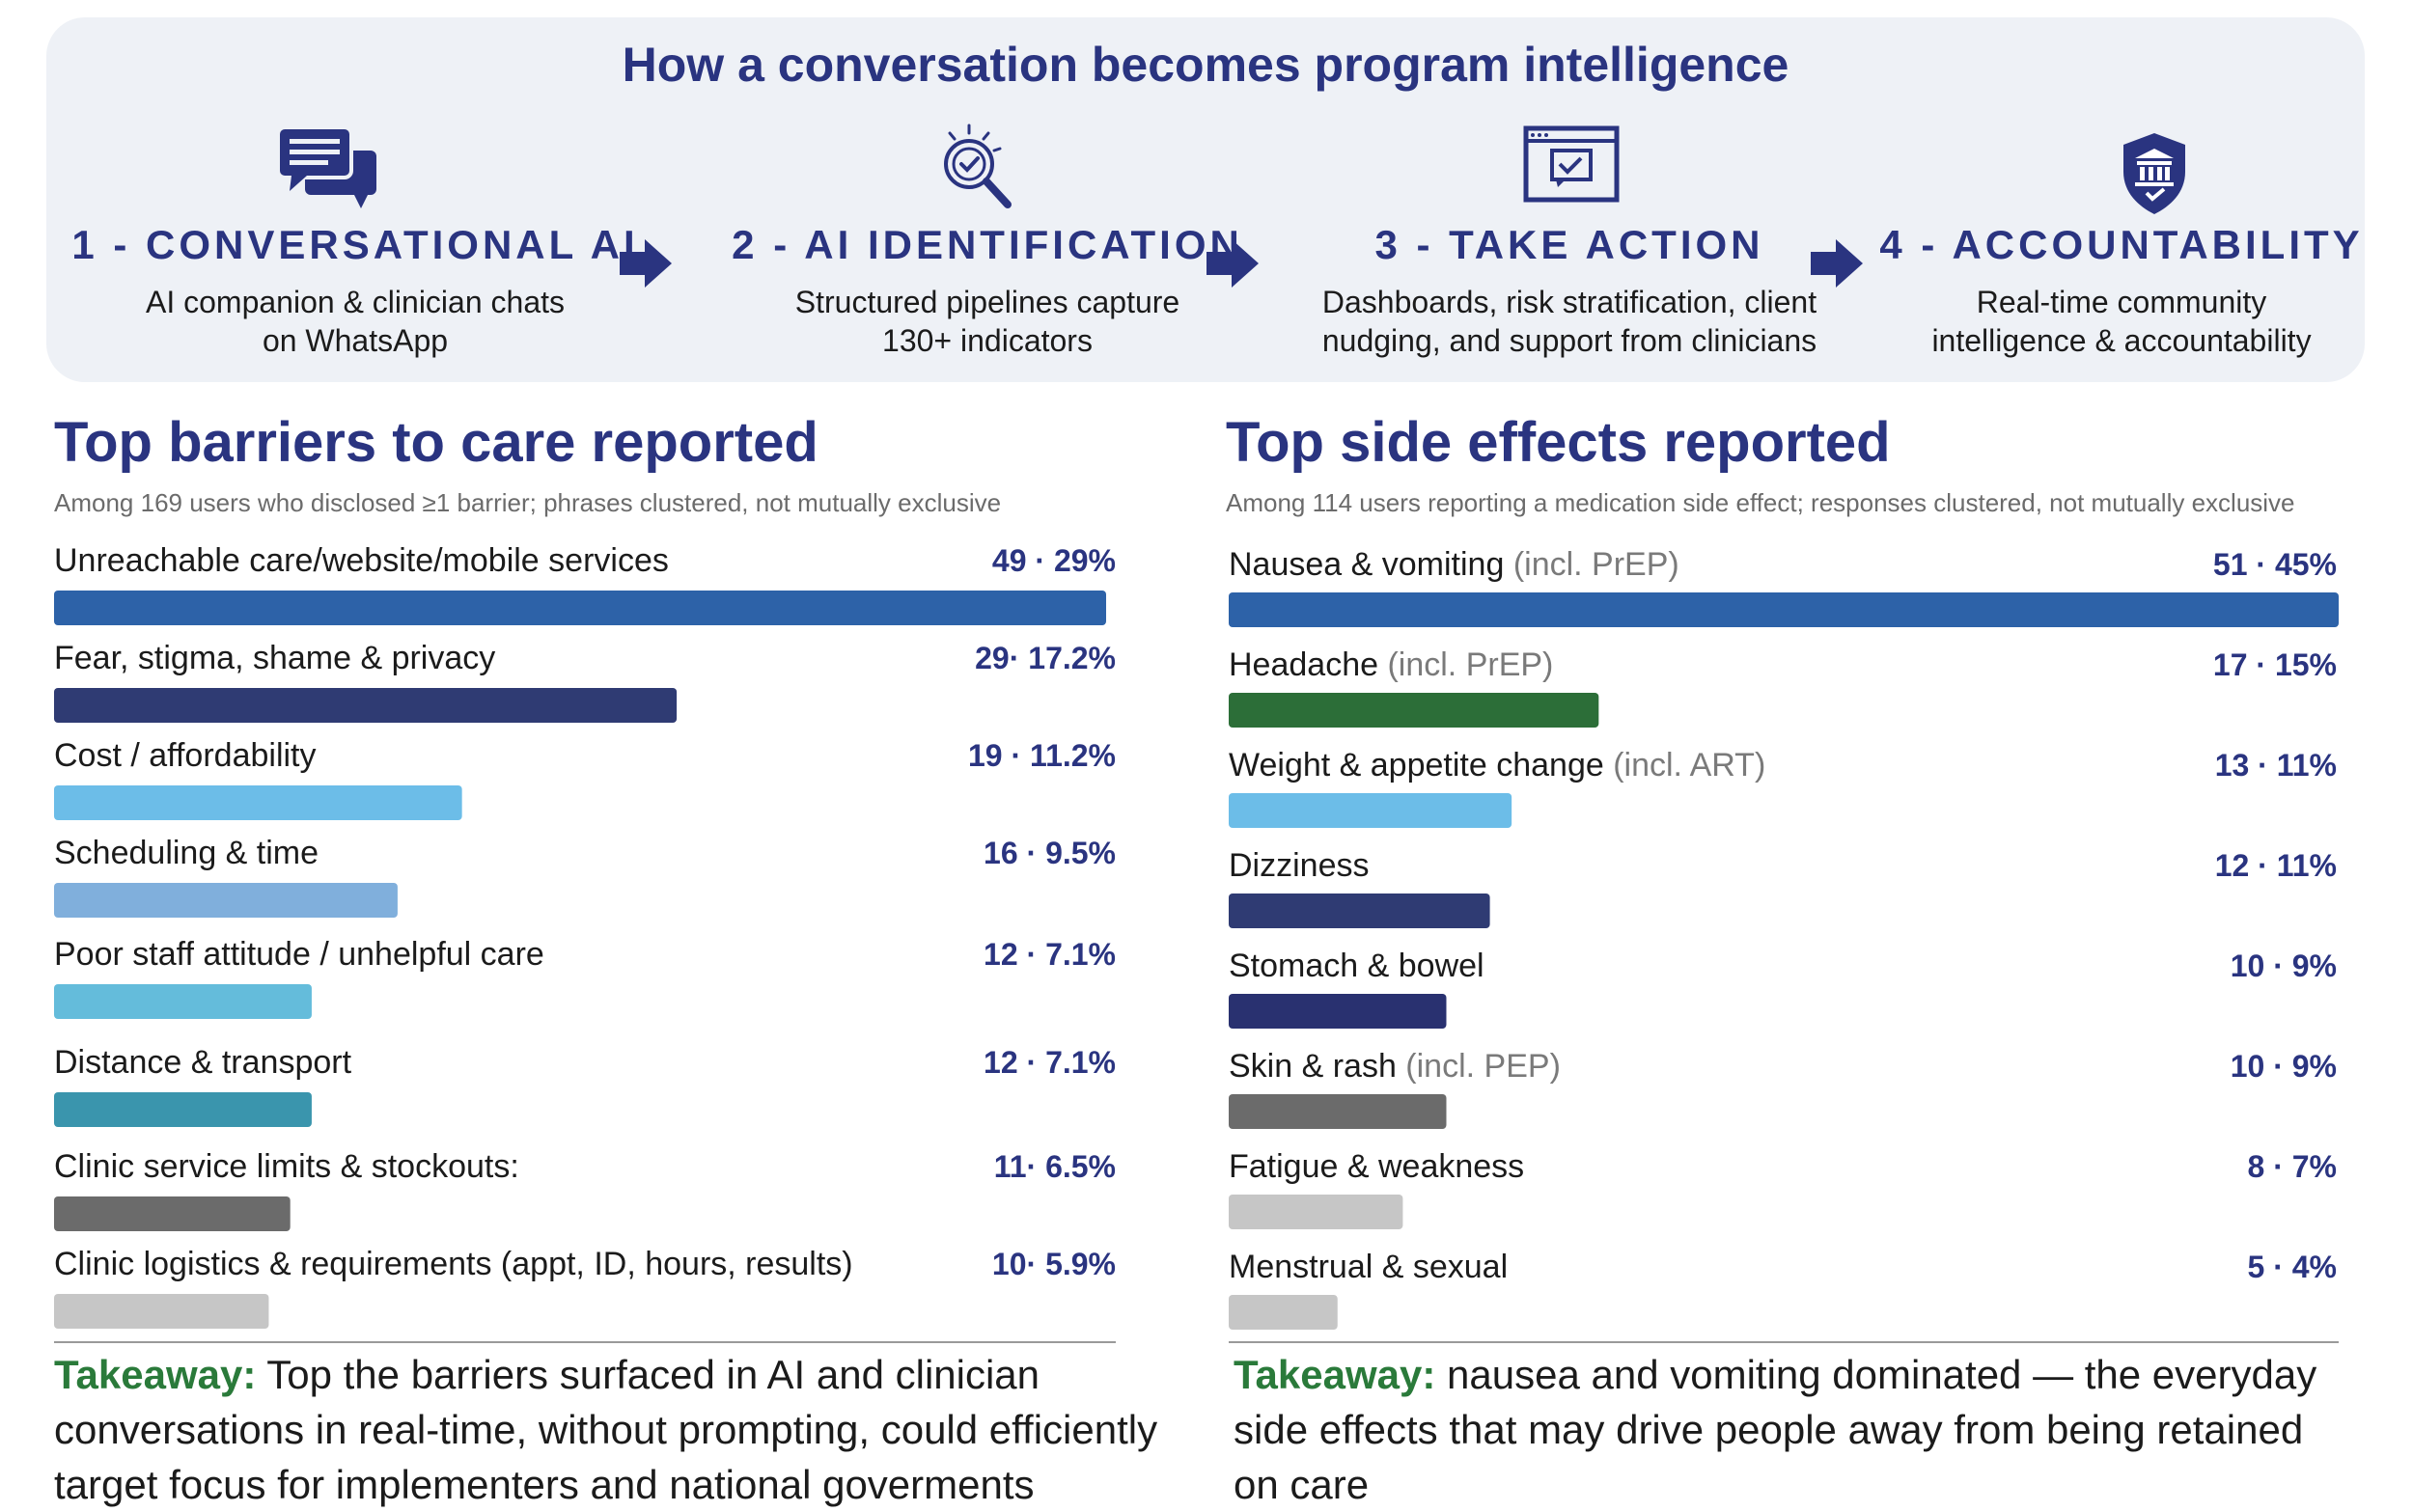 The image size is (2413, 1512). Describe the element at coordinates (980, 170) in the screenshot. I see `magnifier-check-icon` at that location.